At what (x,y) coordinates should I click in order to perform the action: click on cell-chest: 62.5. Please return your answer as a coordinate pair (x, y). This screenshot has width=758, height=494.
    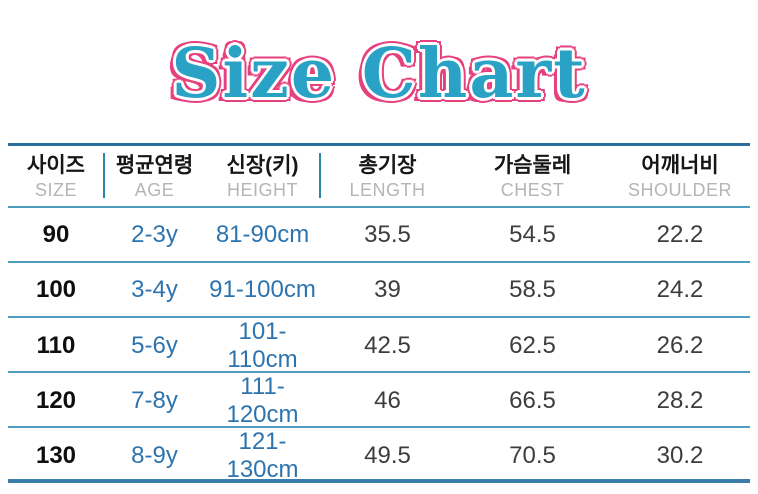
    Looking at the image, I should click on (532, 345).